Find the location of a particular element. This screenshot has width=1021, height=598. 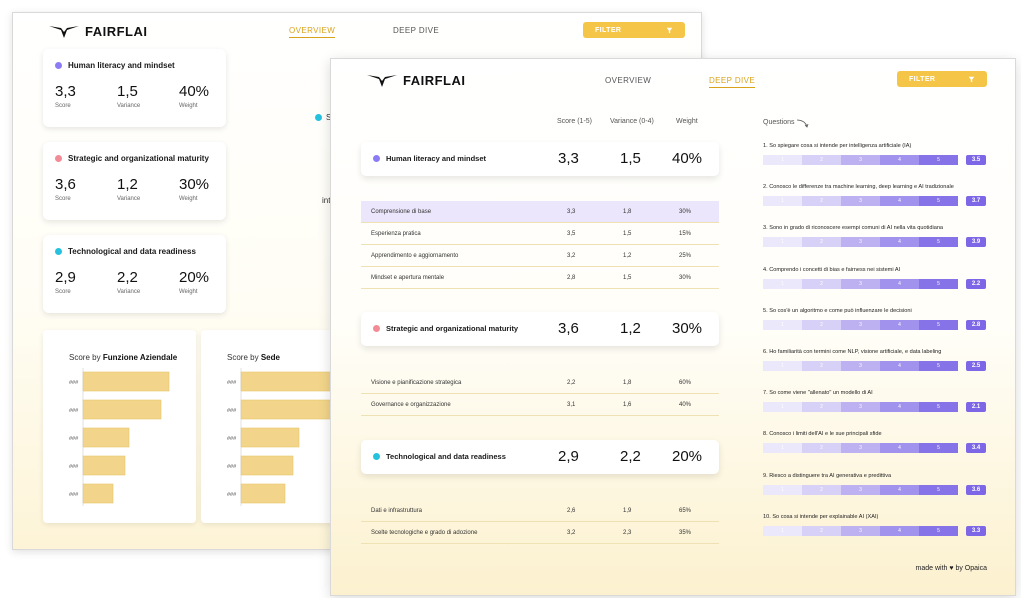

score-value: 3,6 is located at coordinates (65, 184).